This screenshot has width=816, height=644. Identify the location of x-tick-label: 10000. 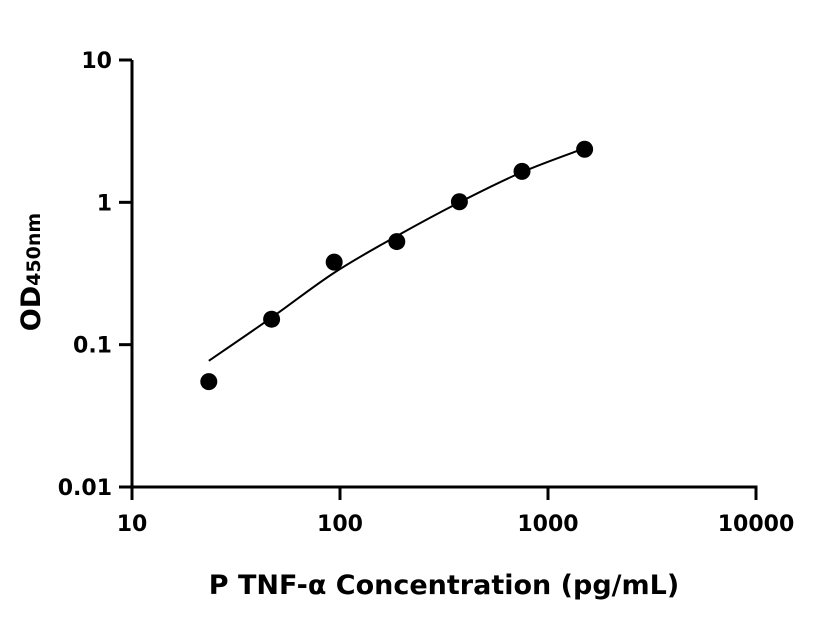
(756, 524).